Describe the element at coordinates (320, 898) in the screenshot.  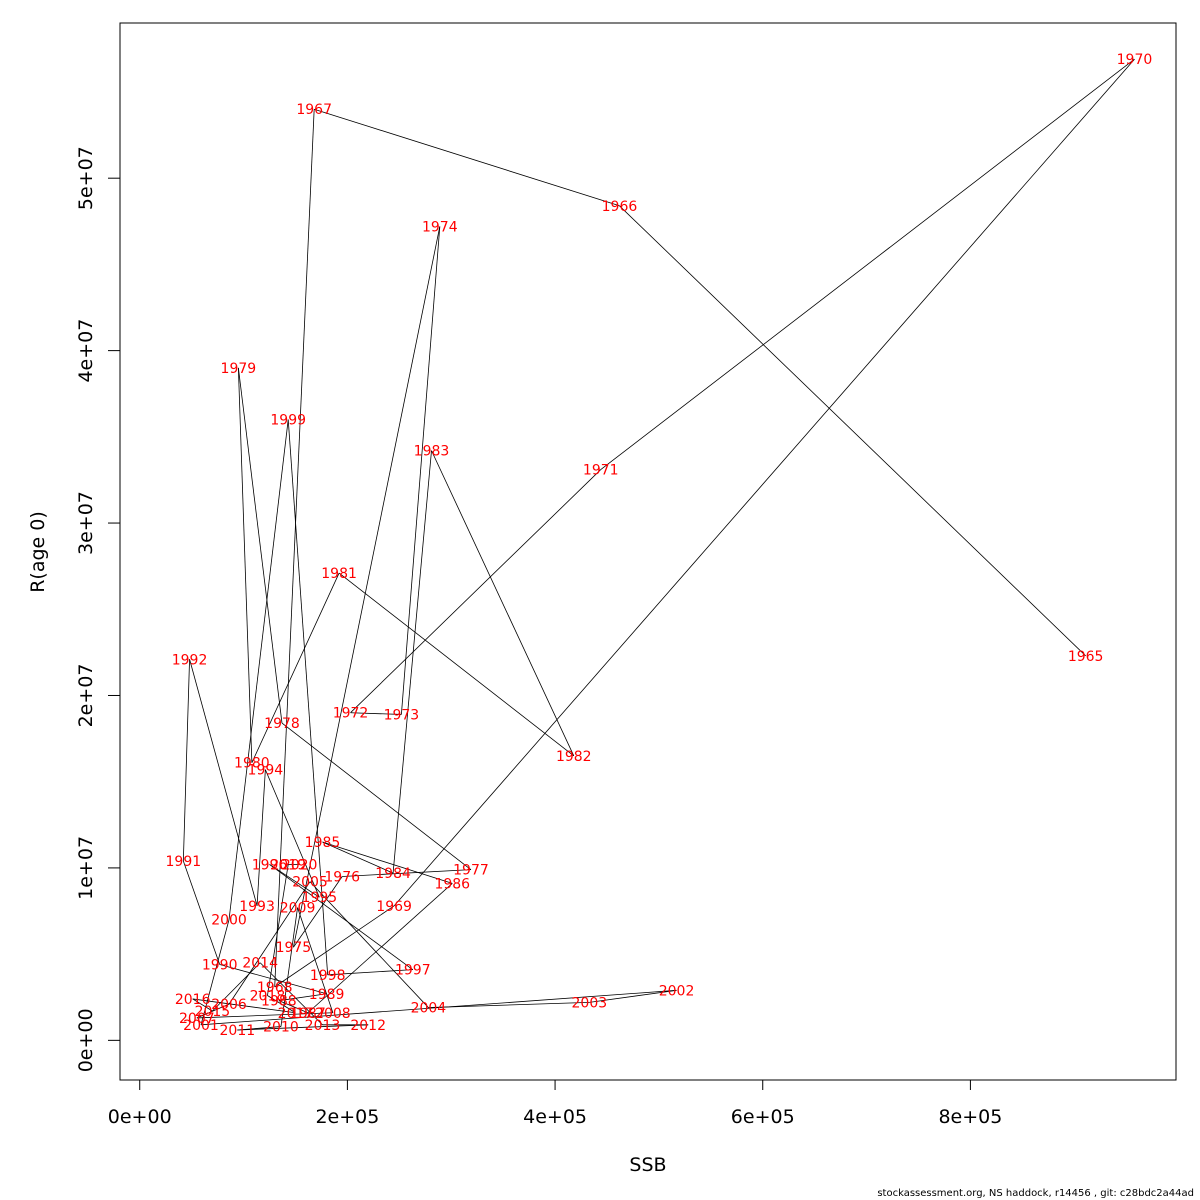
I see `point-label-1995: 1995` at that location.